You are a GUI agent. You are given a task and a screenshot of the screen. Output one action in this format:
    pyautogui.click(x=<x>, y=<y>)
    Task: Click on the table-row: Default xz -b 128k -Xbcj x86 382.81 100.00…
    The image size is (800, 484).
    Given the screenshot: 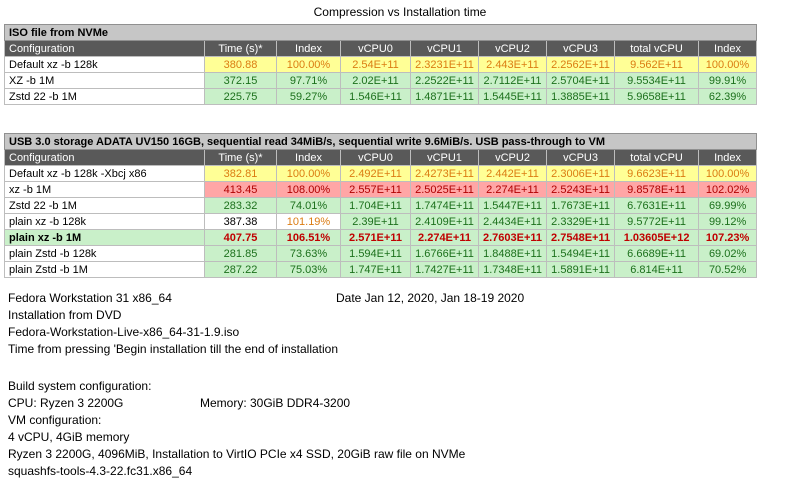 What is the action you would take?
    pyautogui.click(x=381, y=173)
    